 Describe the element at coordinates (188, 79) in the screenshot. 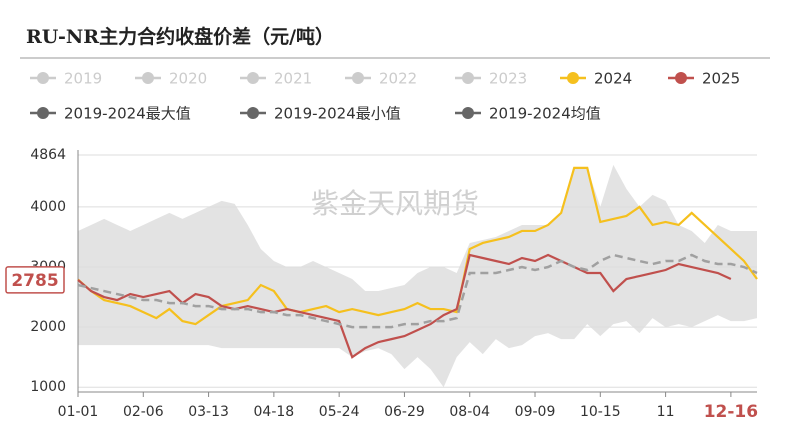

I see `legend-label: 2020` at that location.